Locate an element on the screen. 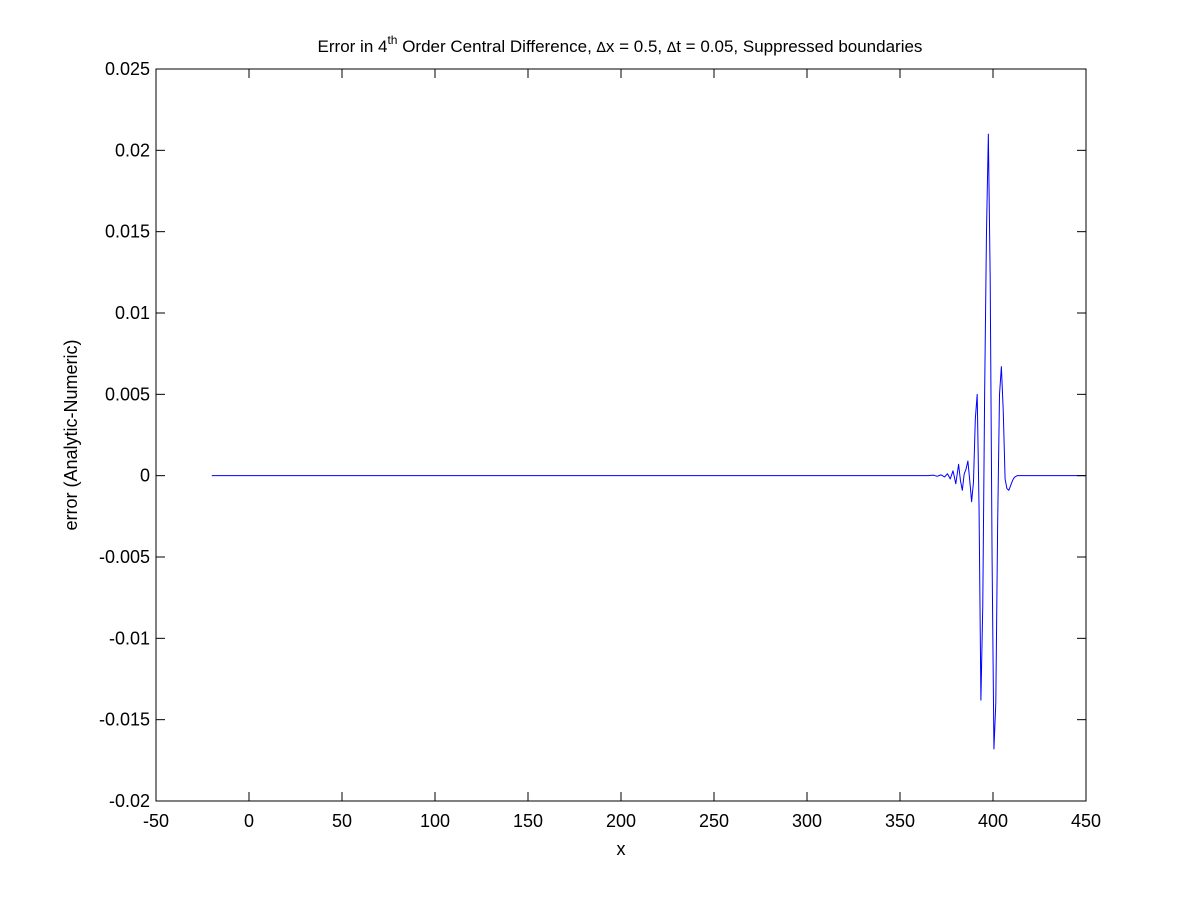 The height and width of the screenshot is (900, 1200). chart-title-superscript: th is located at coordinates (392, 40).